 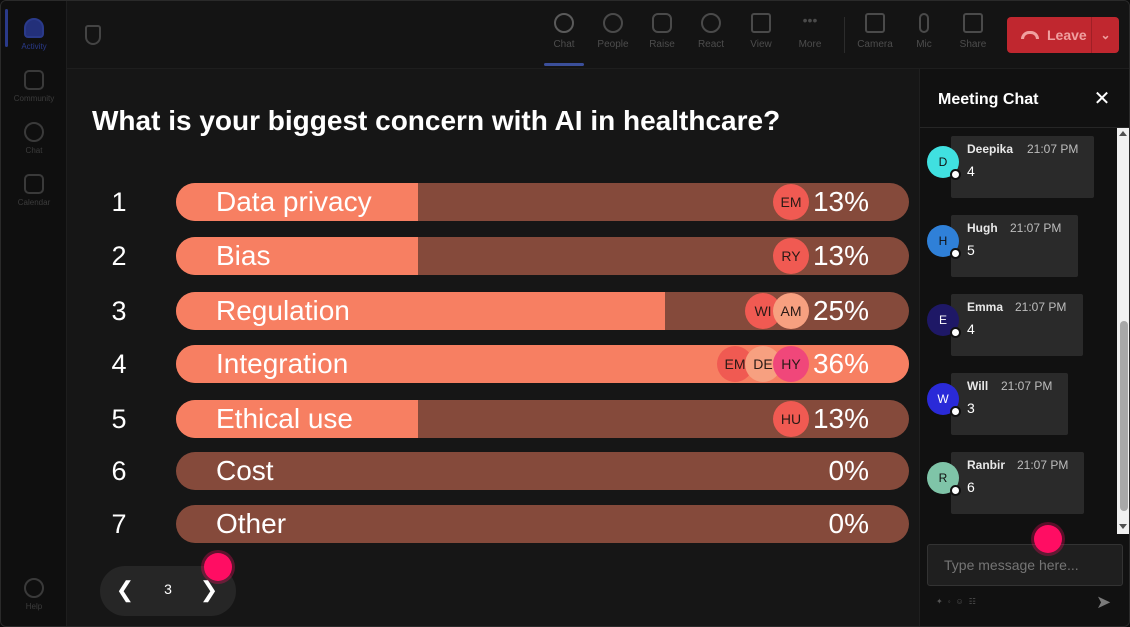 I want to click on bell-icon, so click(x=34, y=27).